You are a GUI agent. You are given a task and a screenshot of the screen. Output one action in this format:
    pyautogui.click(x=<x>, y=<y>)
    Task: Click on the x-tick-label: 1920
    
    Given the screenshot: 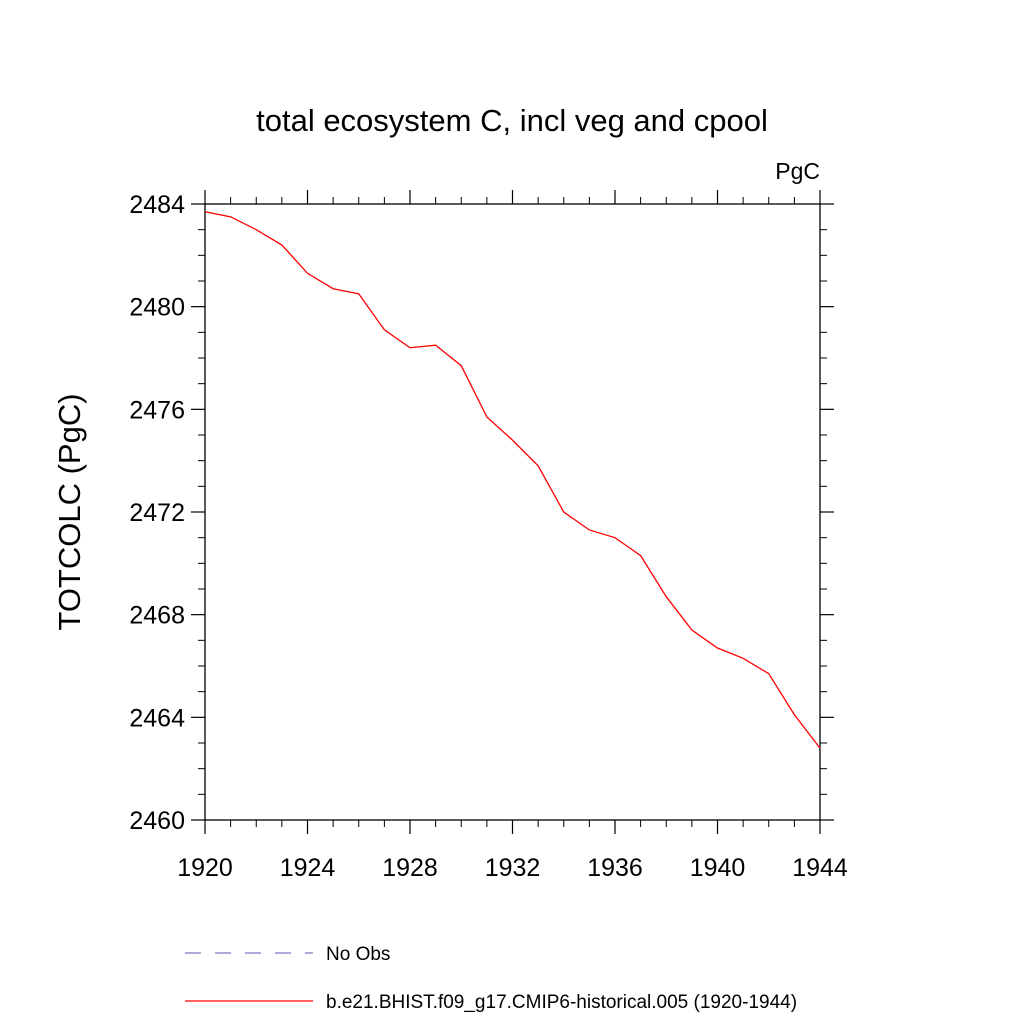 What is the action you would take?
    pyautogui.click(x=205, y=868)
    